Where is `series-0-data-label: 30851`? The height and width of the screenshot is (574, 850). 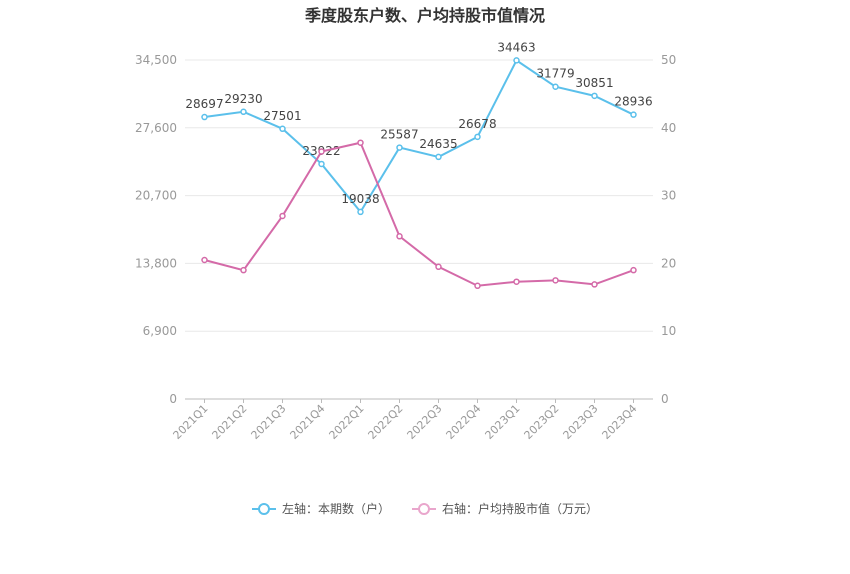 series-0-data-label: 30851 is located at coordinates (594, 83).